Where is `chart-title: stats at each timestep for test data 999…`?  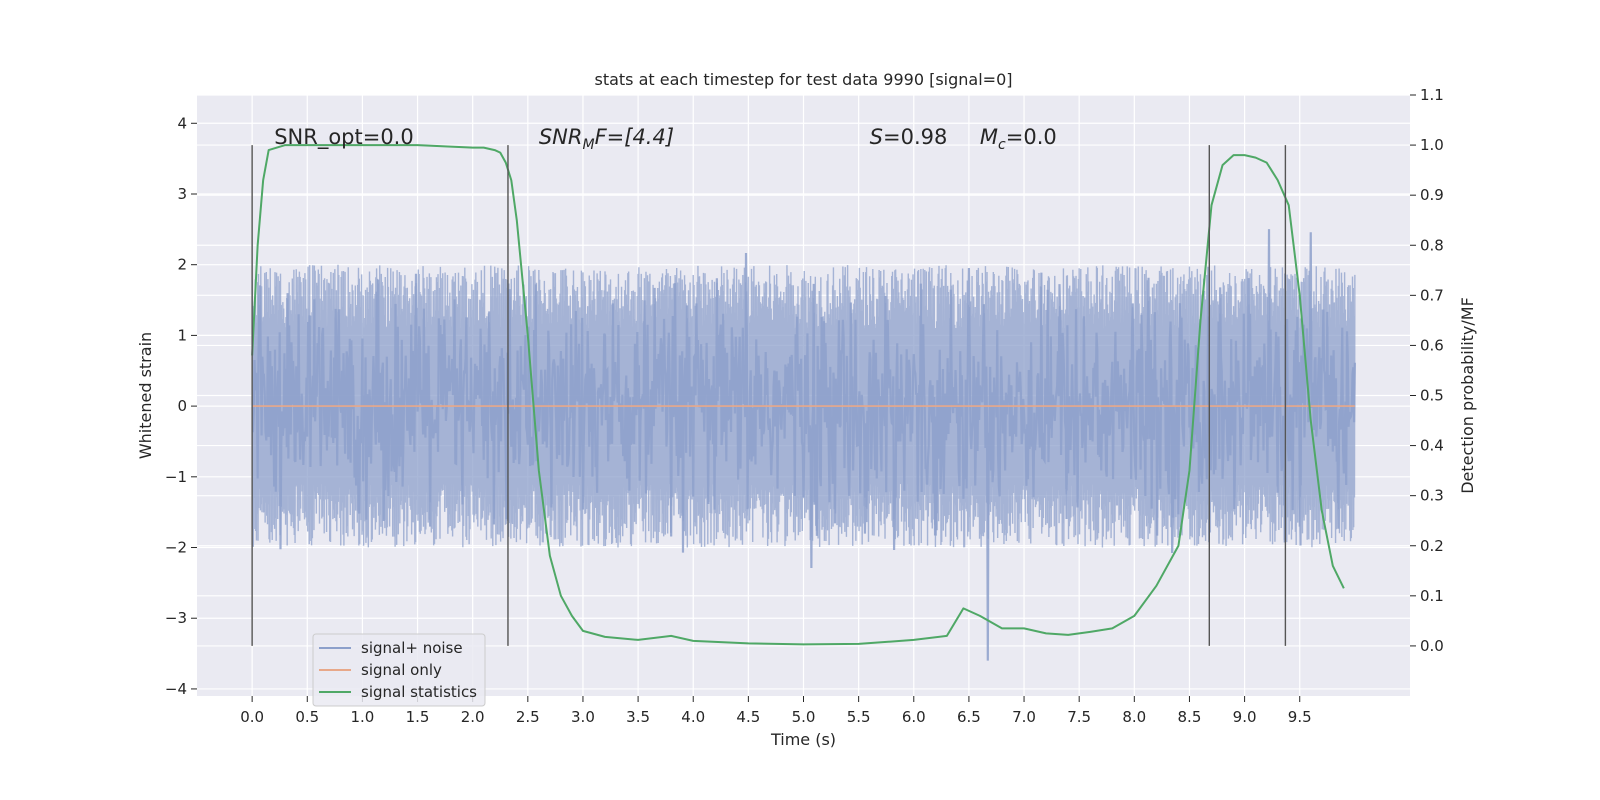 chart-title: stats at each timestep for test data 999… is located at coordinates (803, 79).